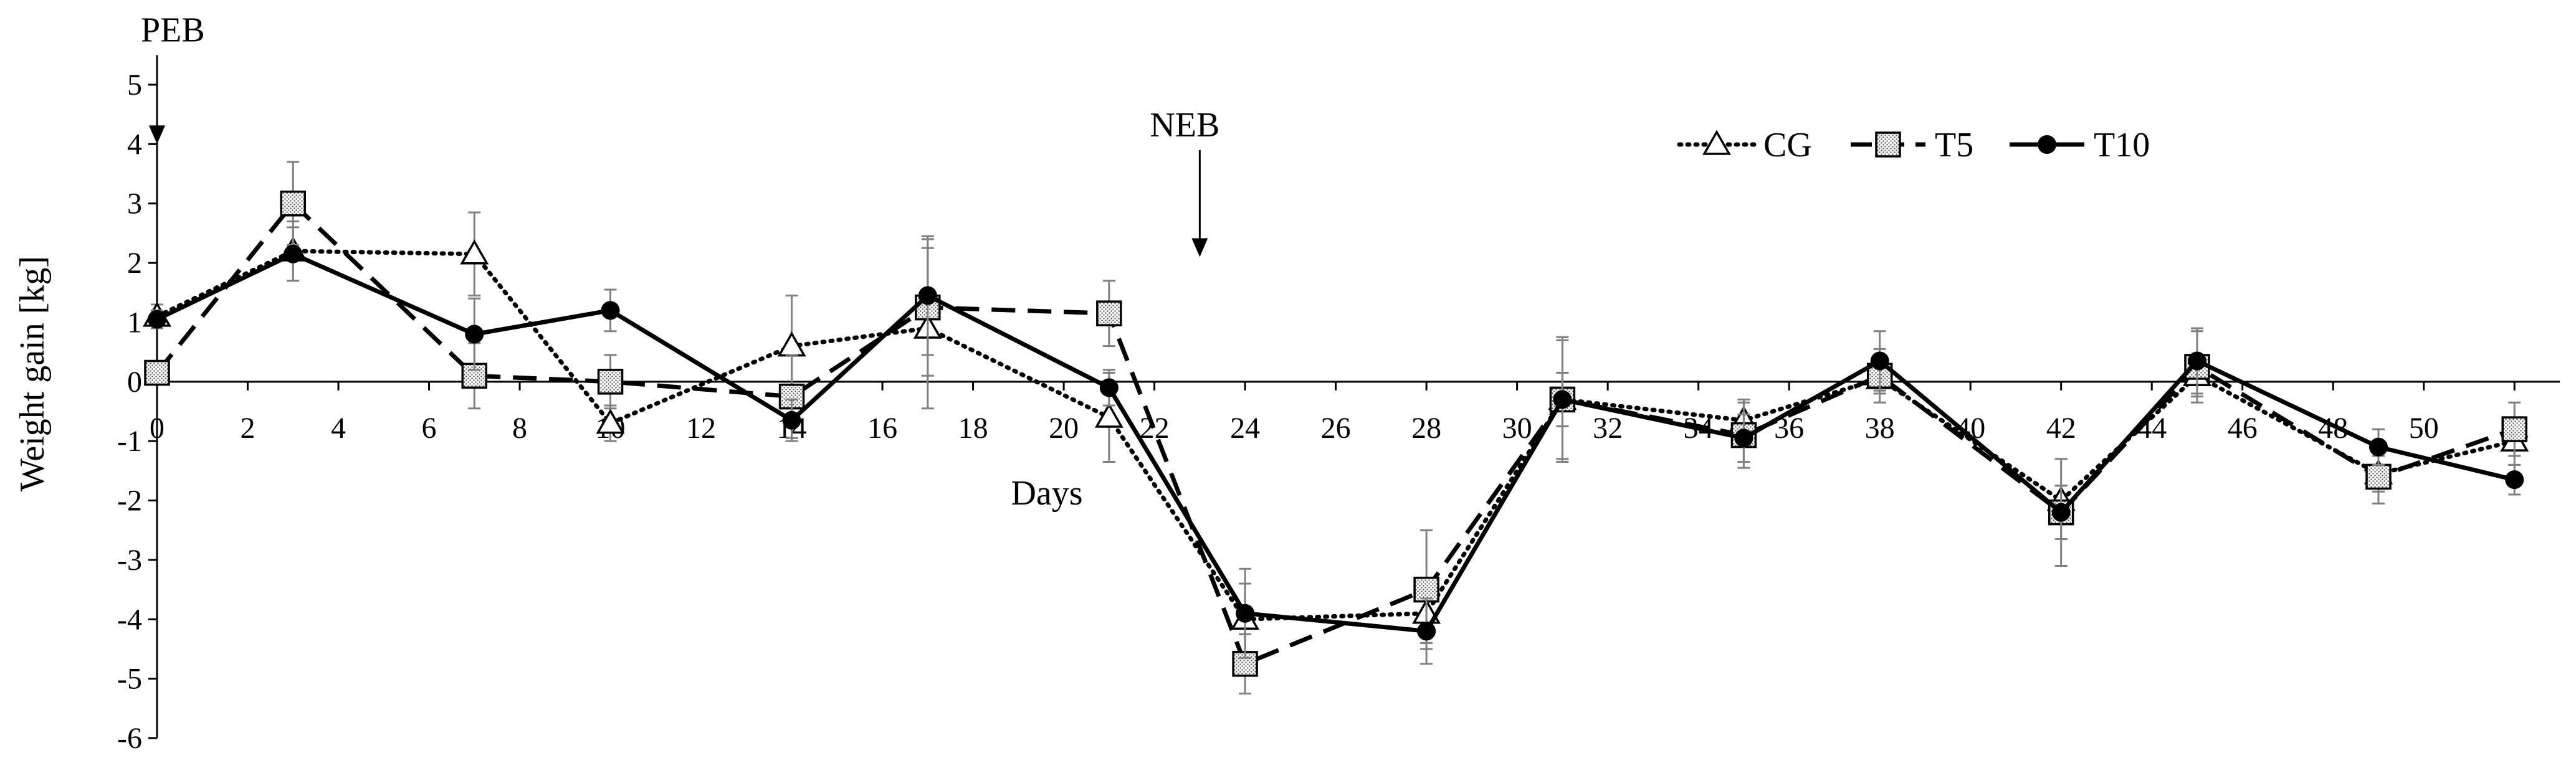 The image size is (2576, 763). I want to click on x-tick-label: 32, so click(1608, 428).